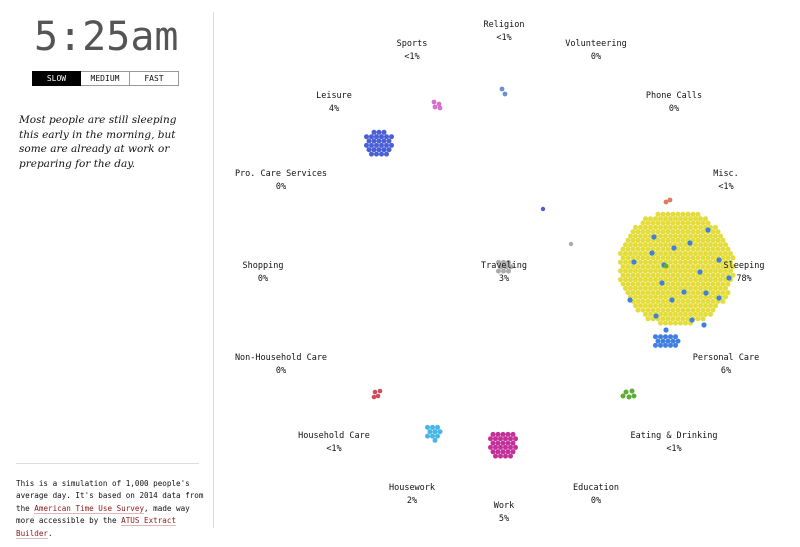 Image resolution: width=800 pixels, height=547 pixels. What do you see at coordinates (726, 174) in the screenshot?
I see `activity-name: Misc.` at bounding box center [726, 174].